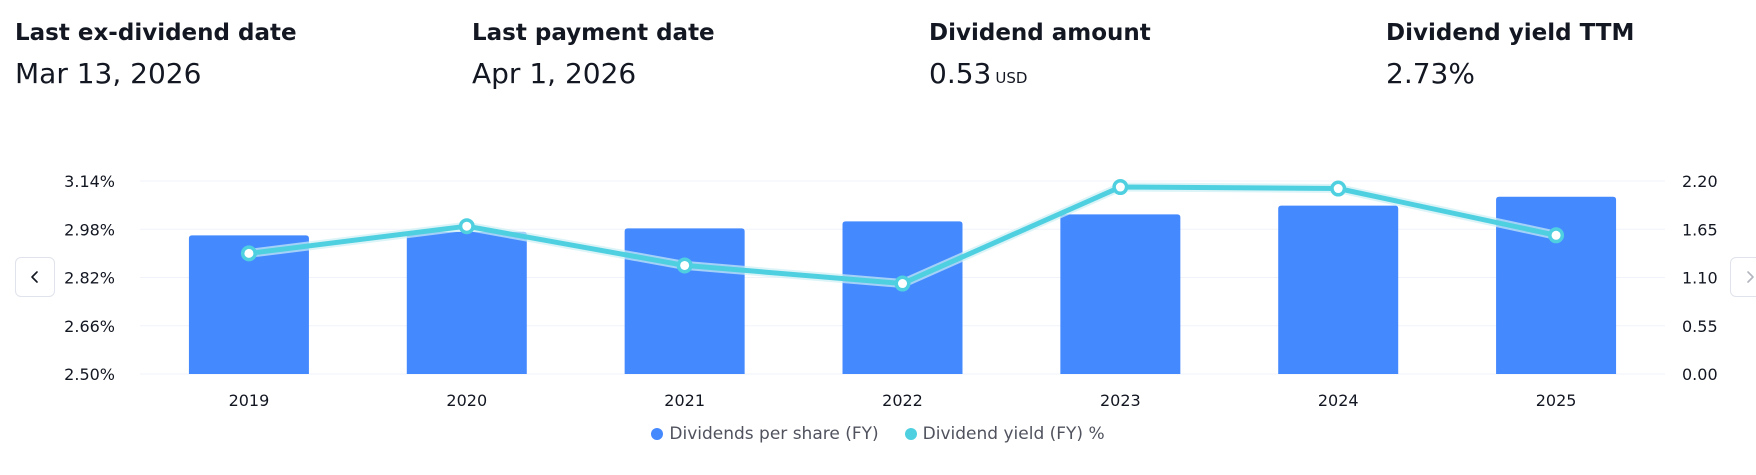 The image size is (1756, 475). What do you see at coordinates (1700, 374) in the screenshot?
I see `right-axis-tick-label: 0.00` at bounding box center [1700, 374].